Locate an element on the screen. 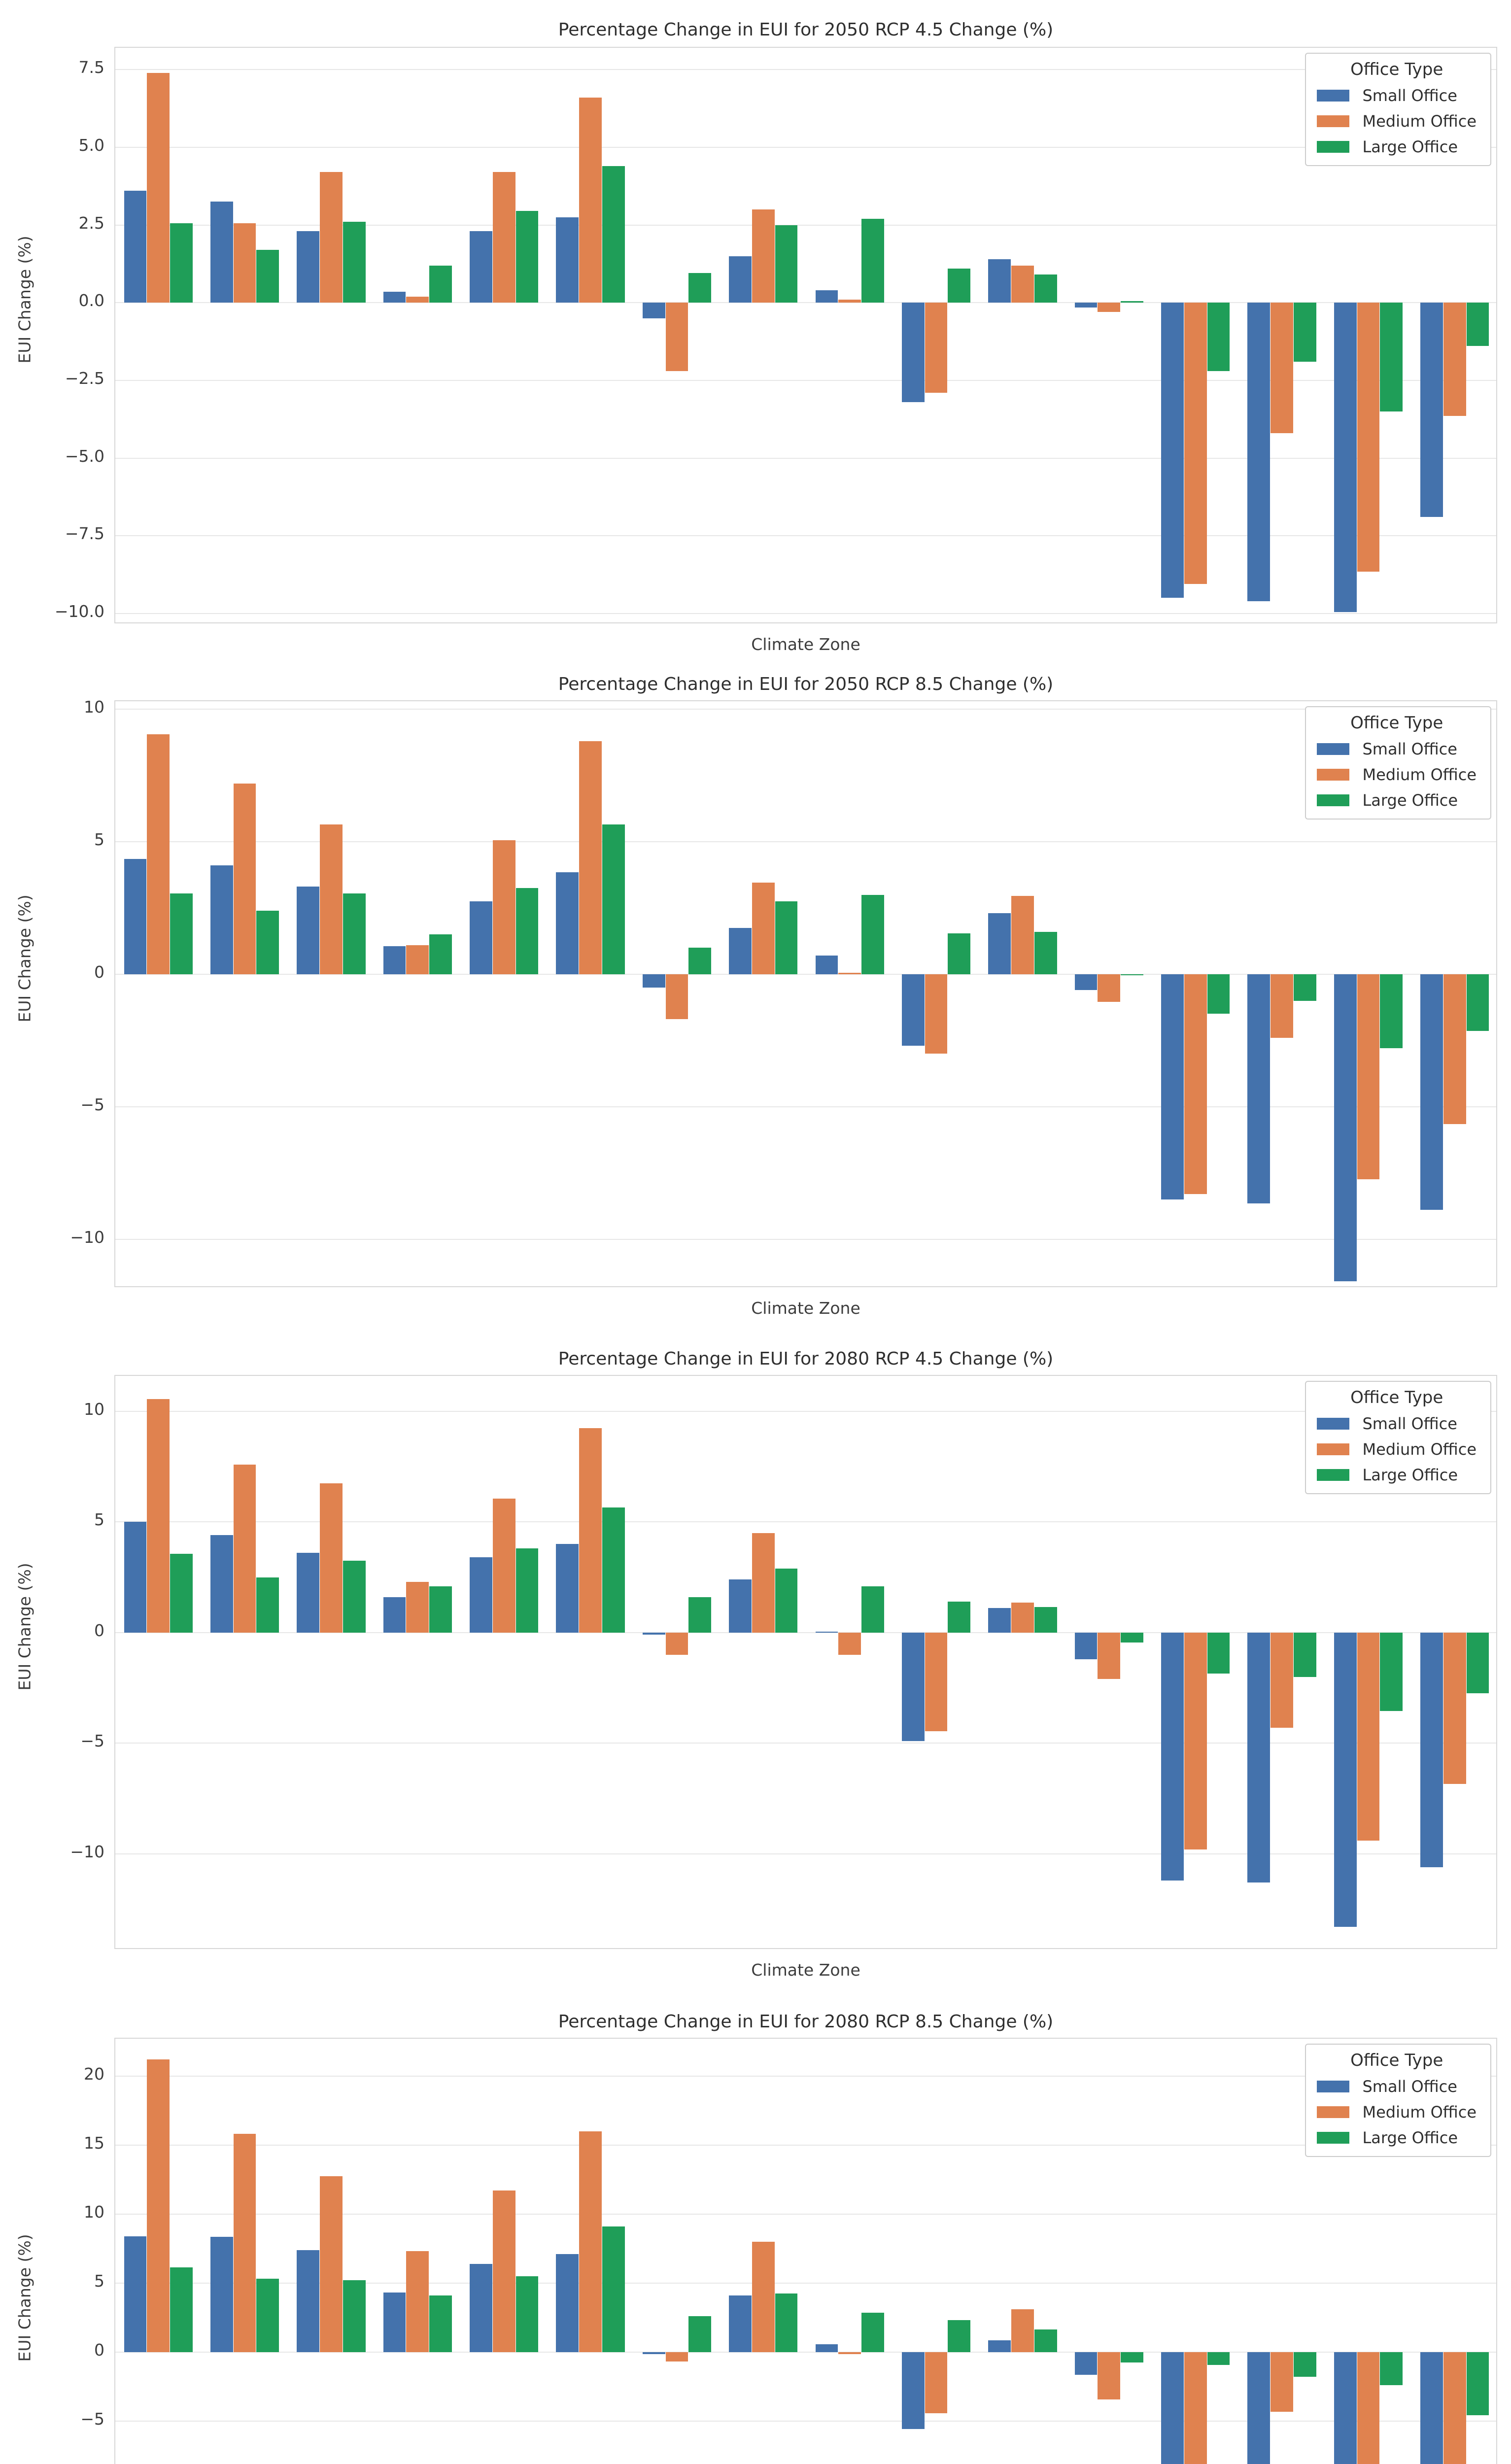  legend-label: Medium Office is located at coordinates (1419, 2112).